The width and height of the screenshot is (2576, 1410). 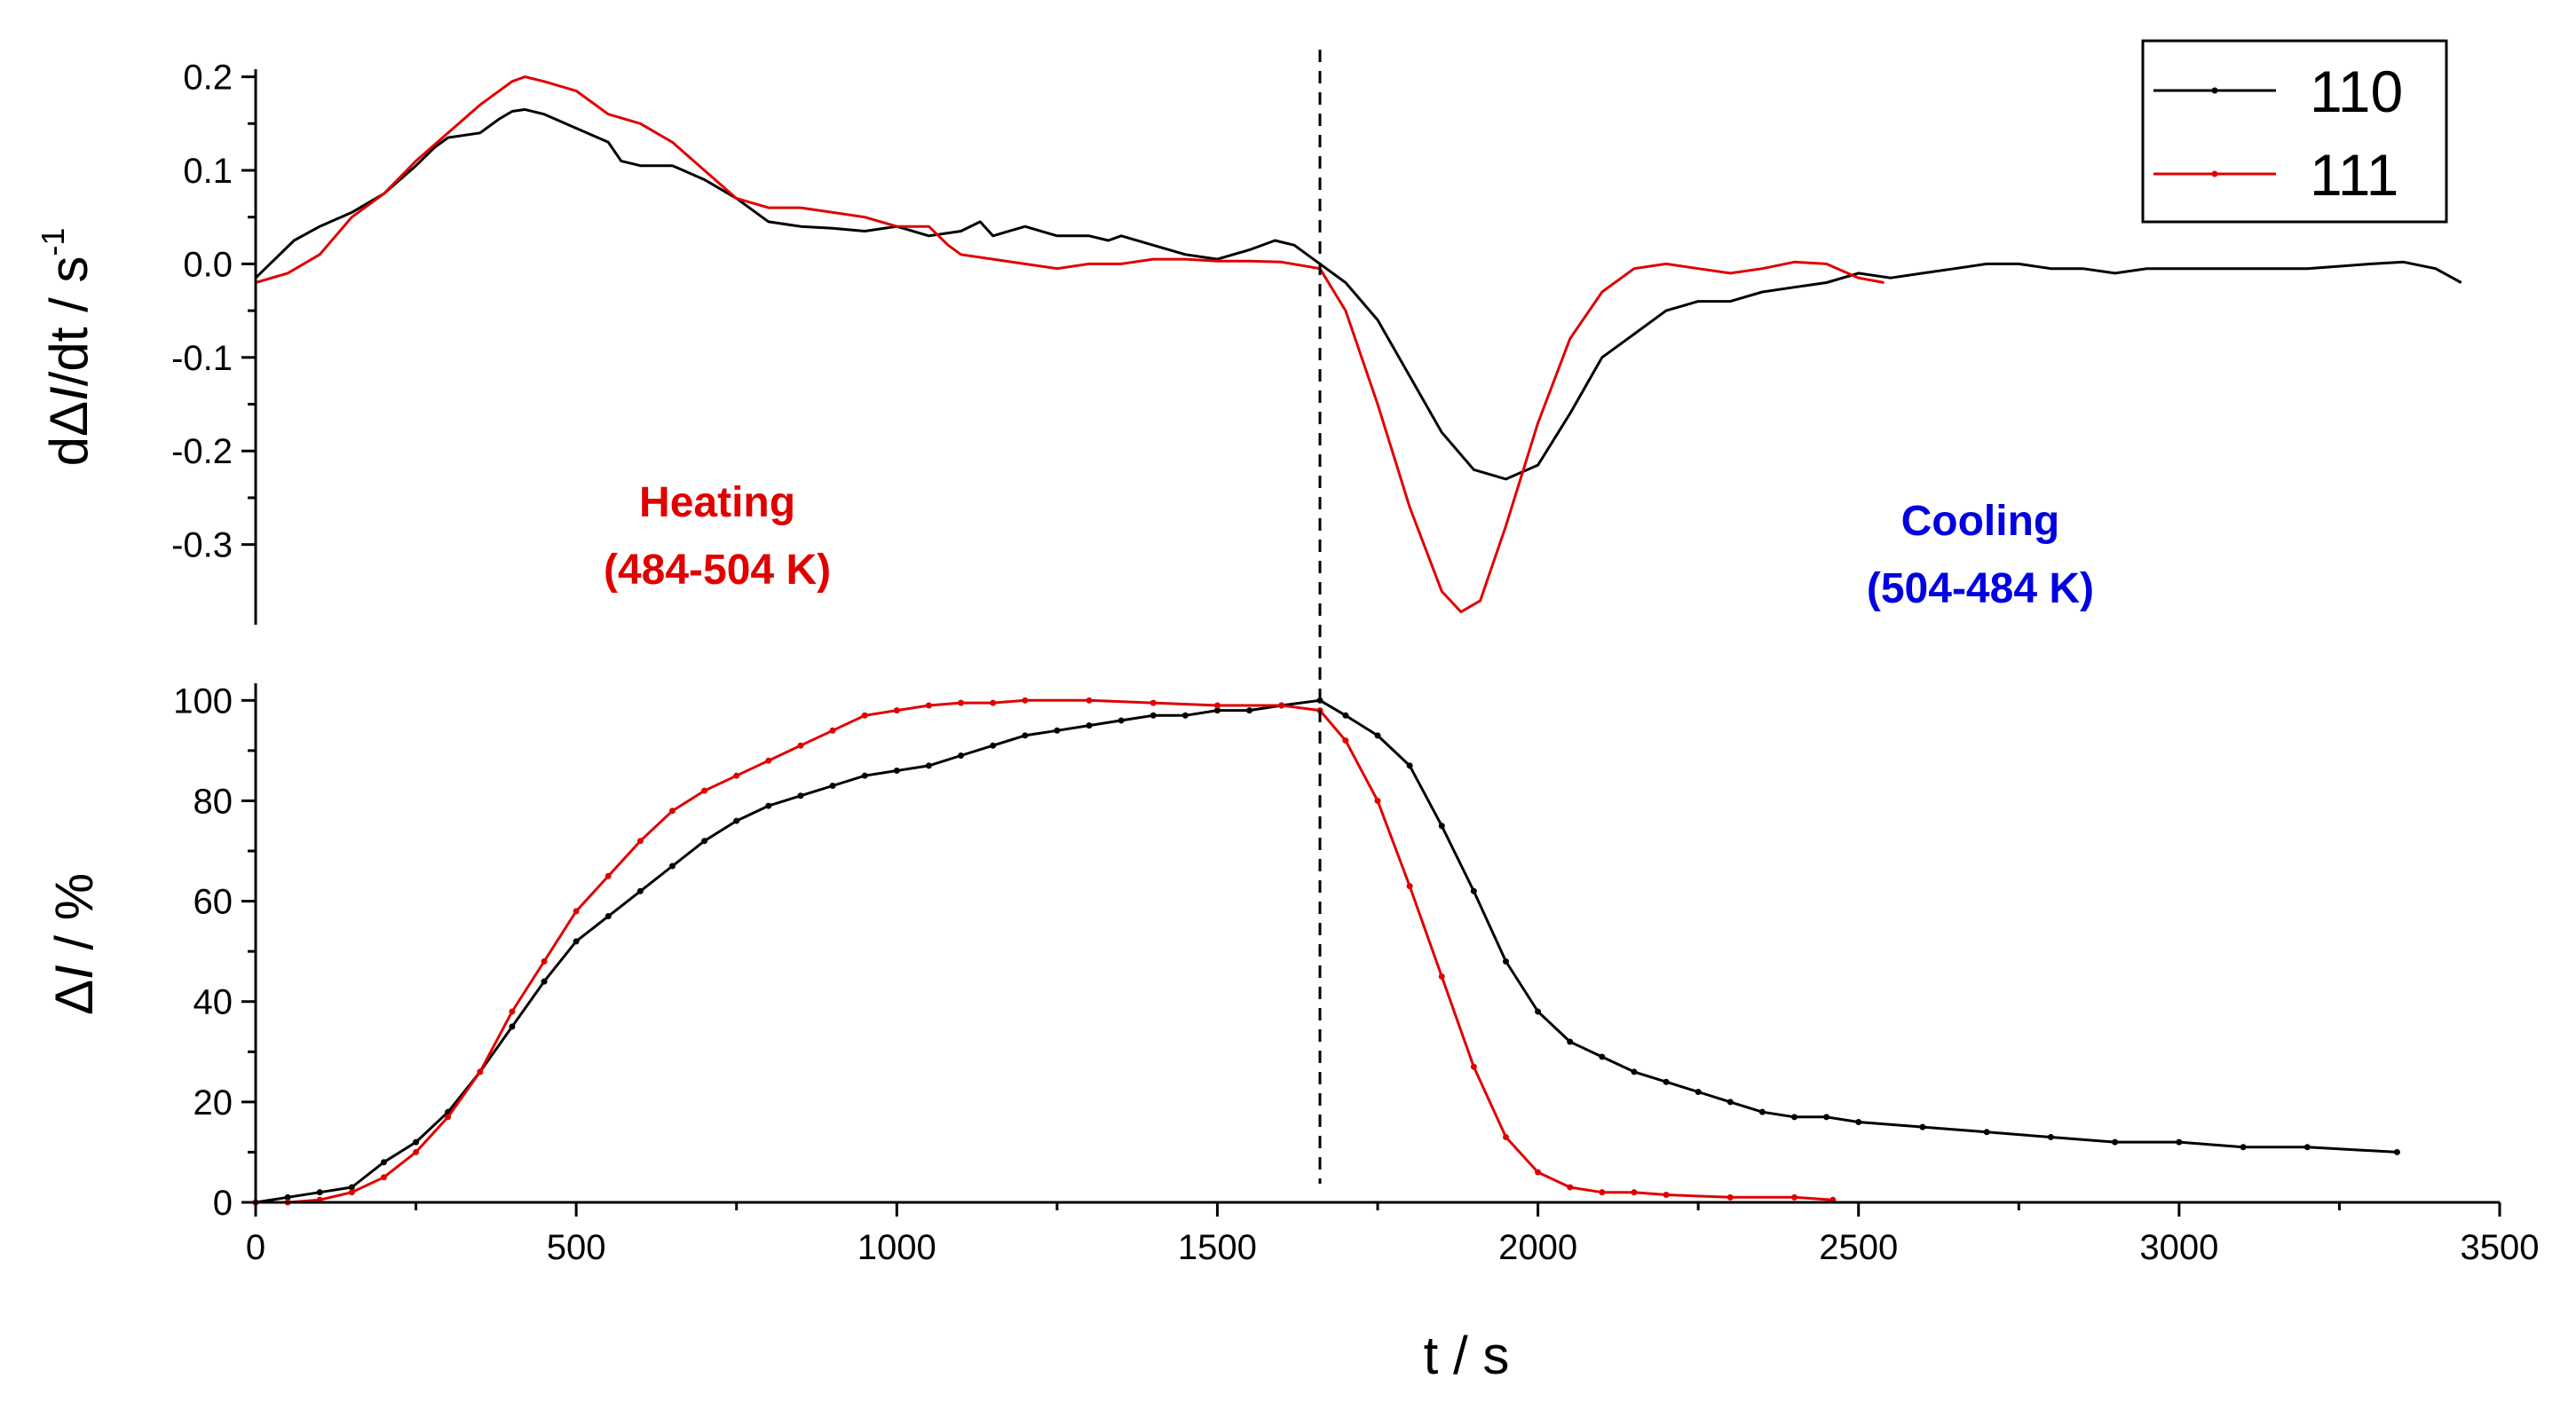 I want to click on top-y-axis-title-part: I, so click(x=69, y=393).